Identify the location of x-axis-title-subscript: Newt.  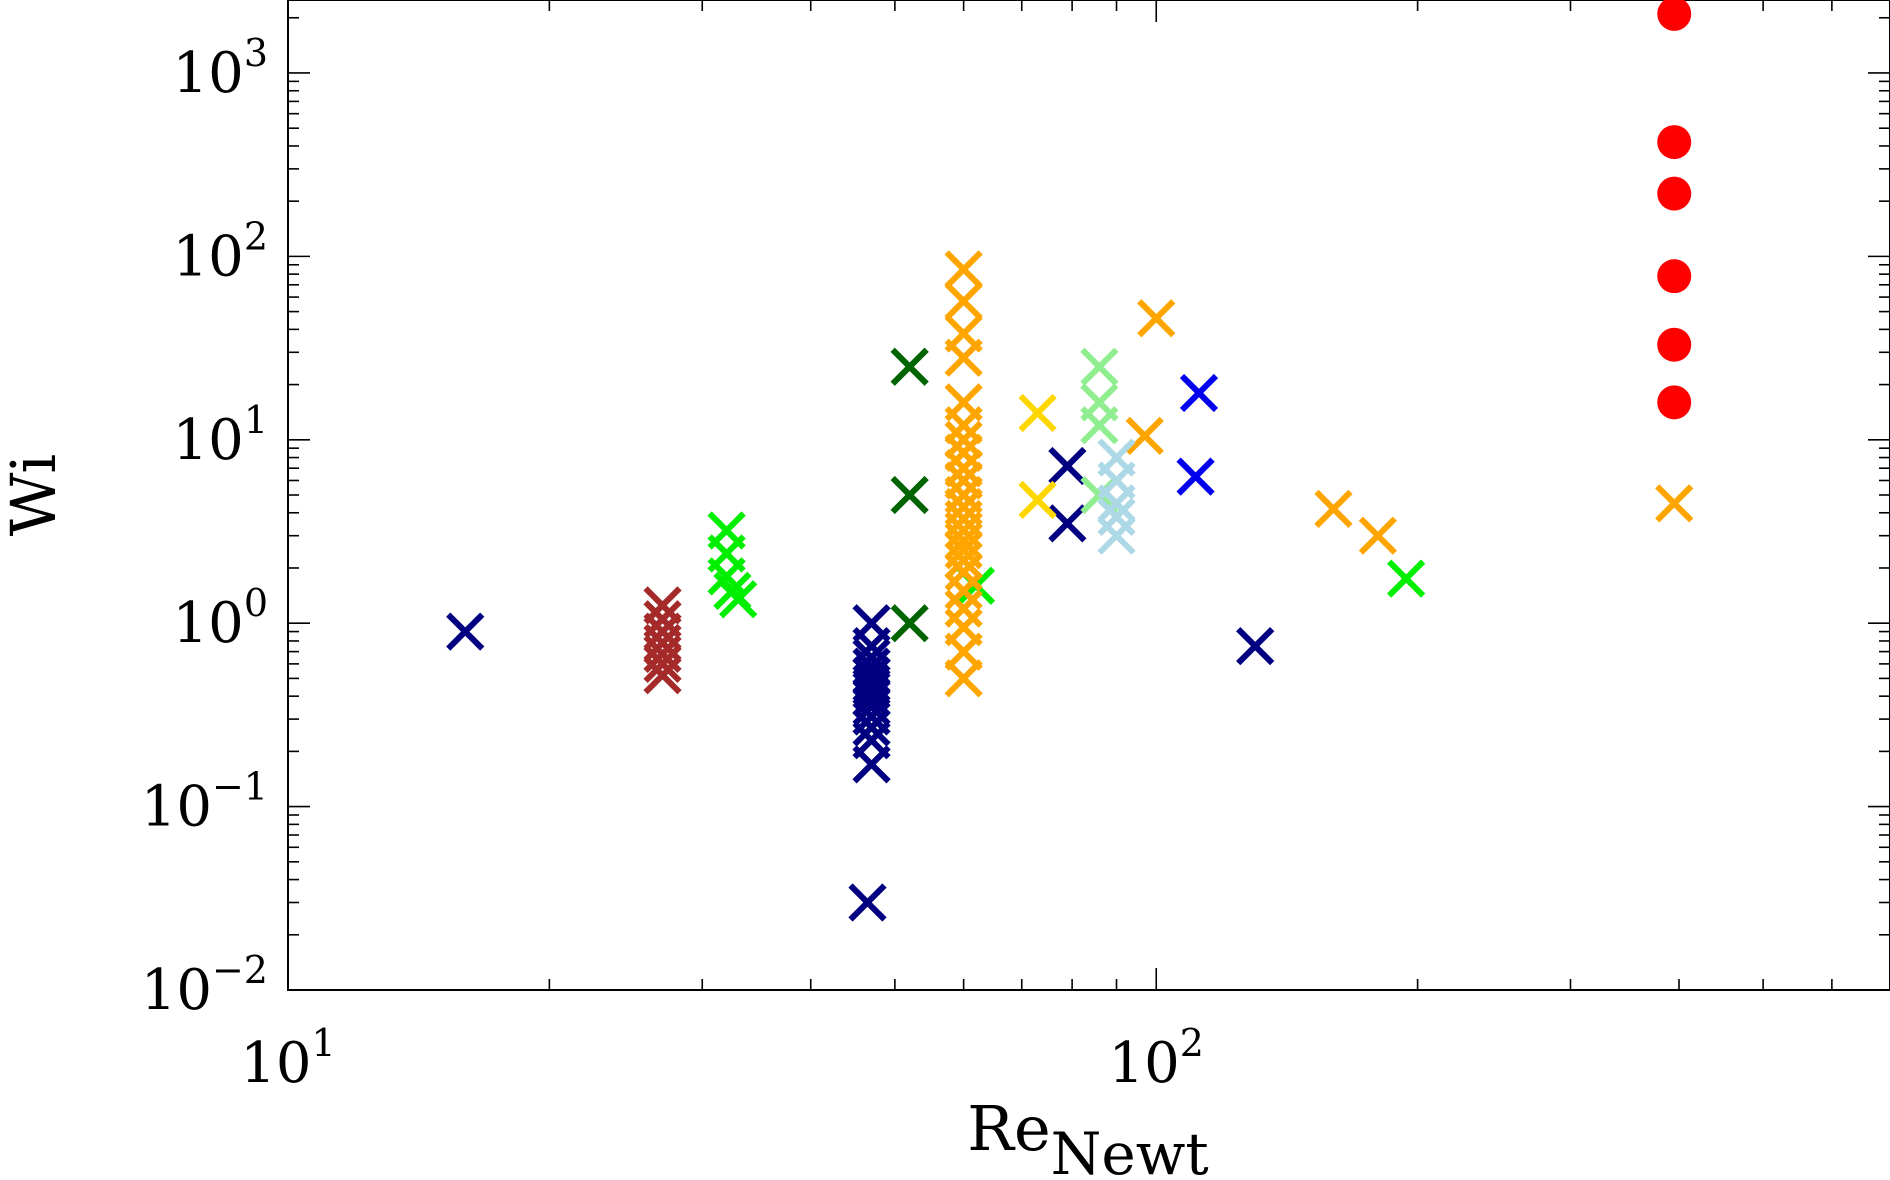
(1130, 1150).